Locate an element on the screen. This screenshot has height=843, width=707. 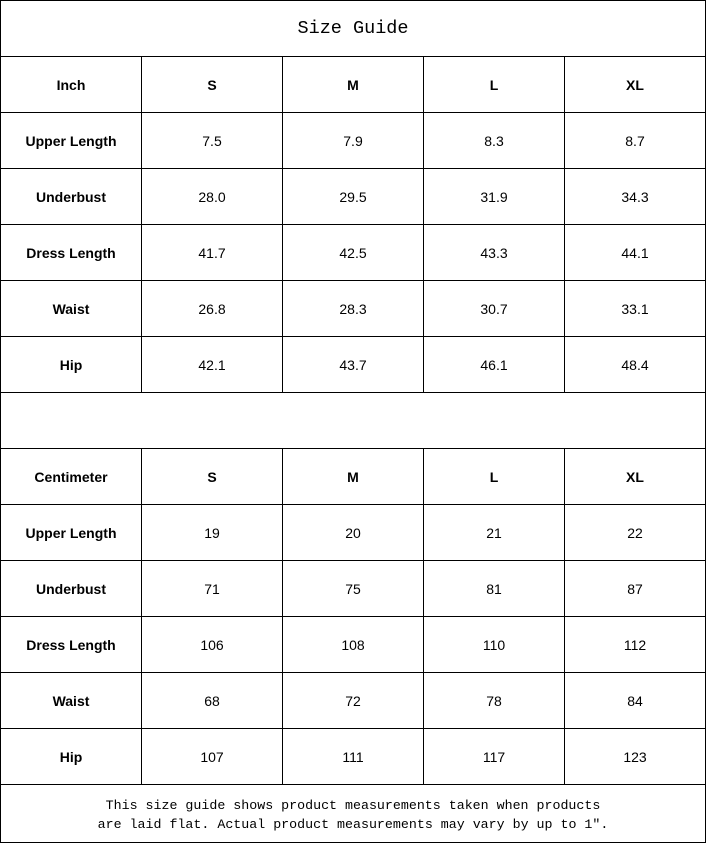
measurement-value: 33.1 is located at coordinates (635, 308).